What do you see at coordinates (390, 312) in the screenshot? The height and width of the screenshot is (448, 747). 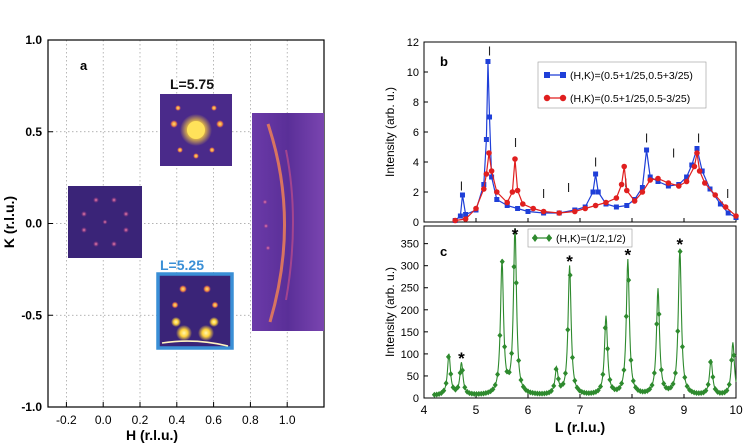 I see `panel-c-ylabel: Intensity (arb. u.)` at bounding box center [390, 312].